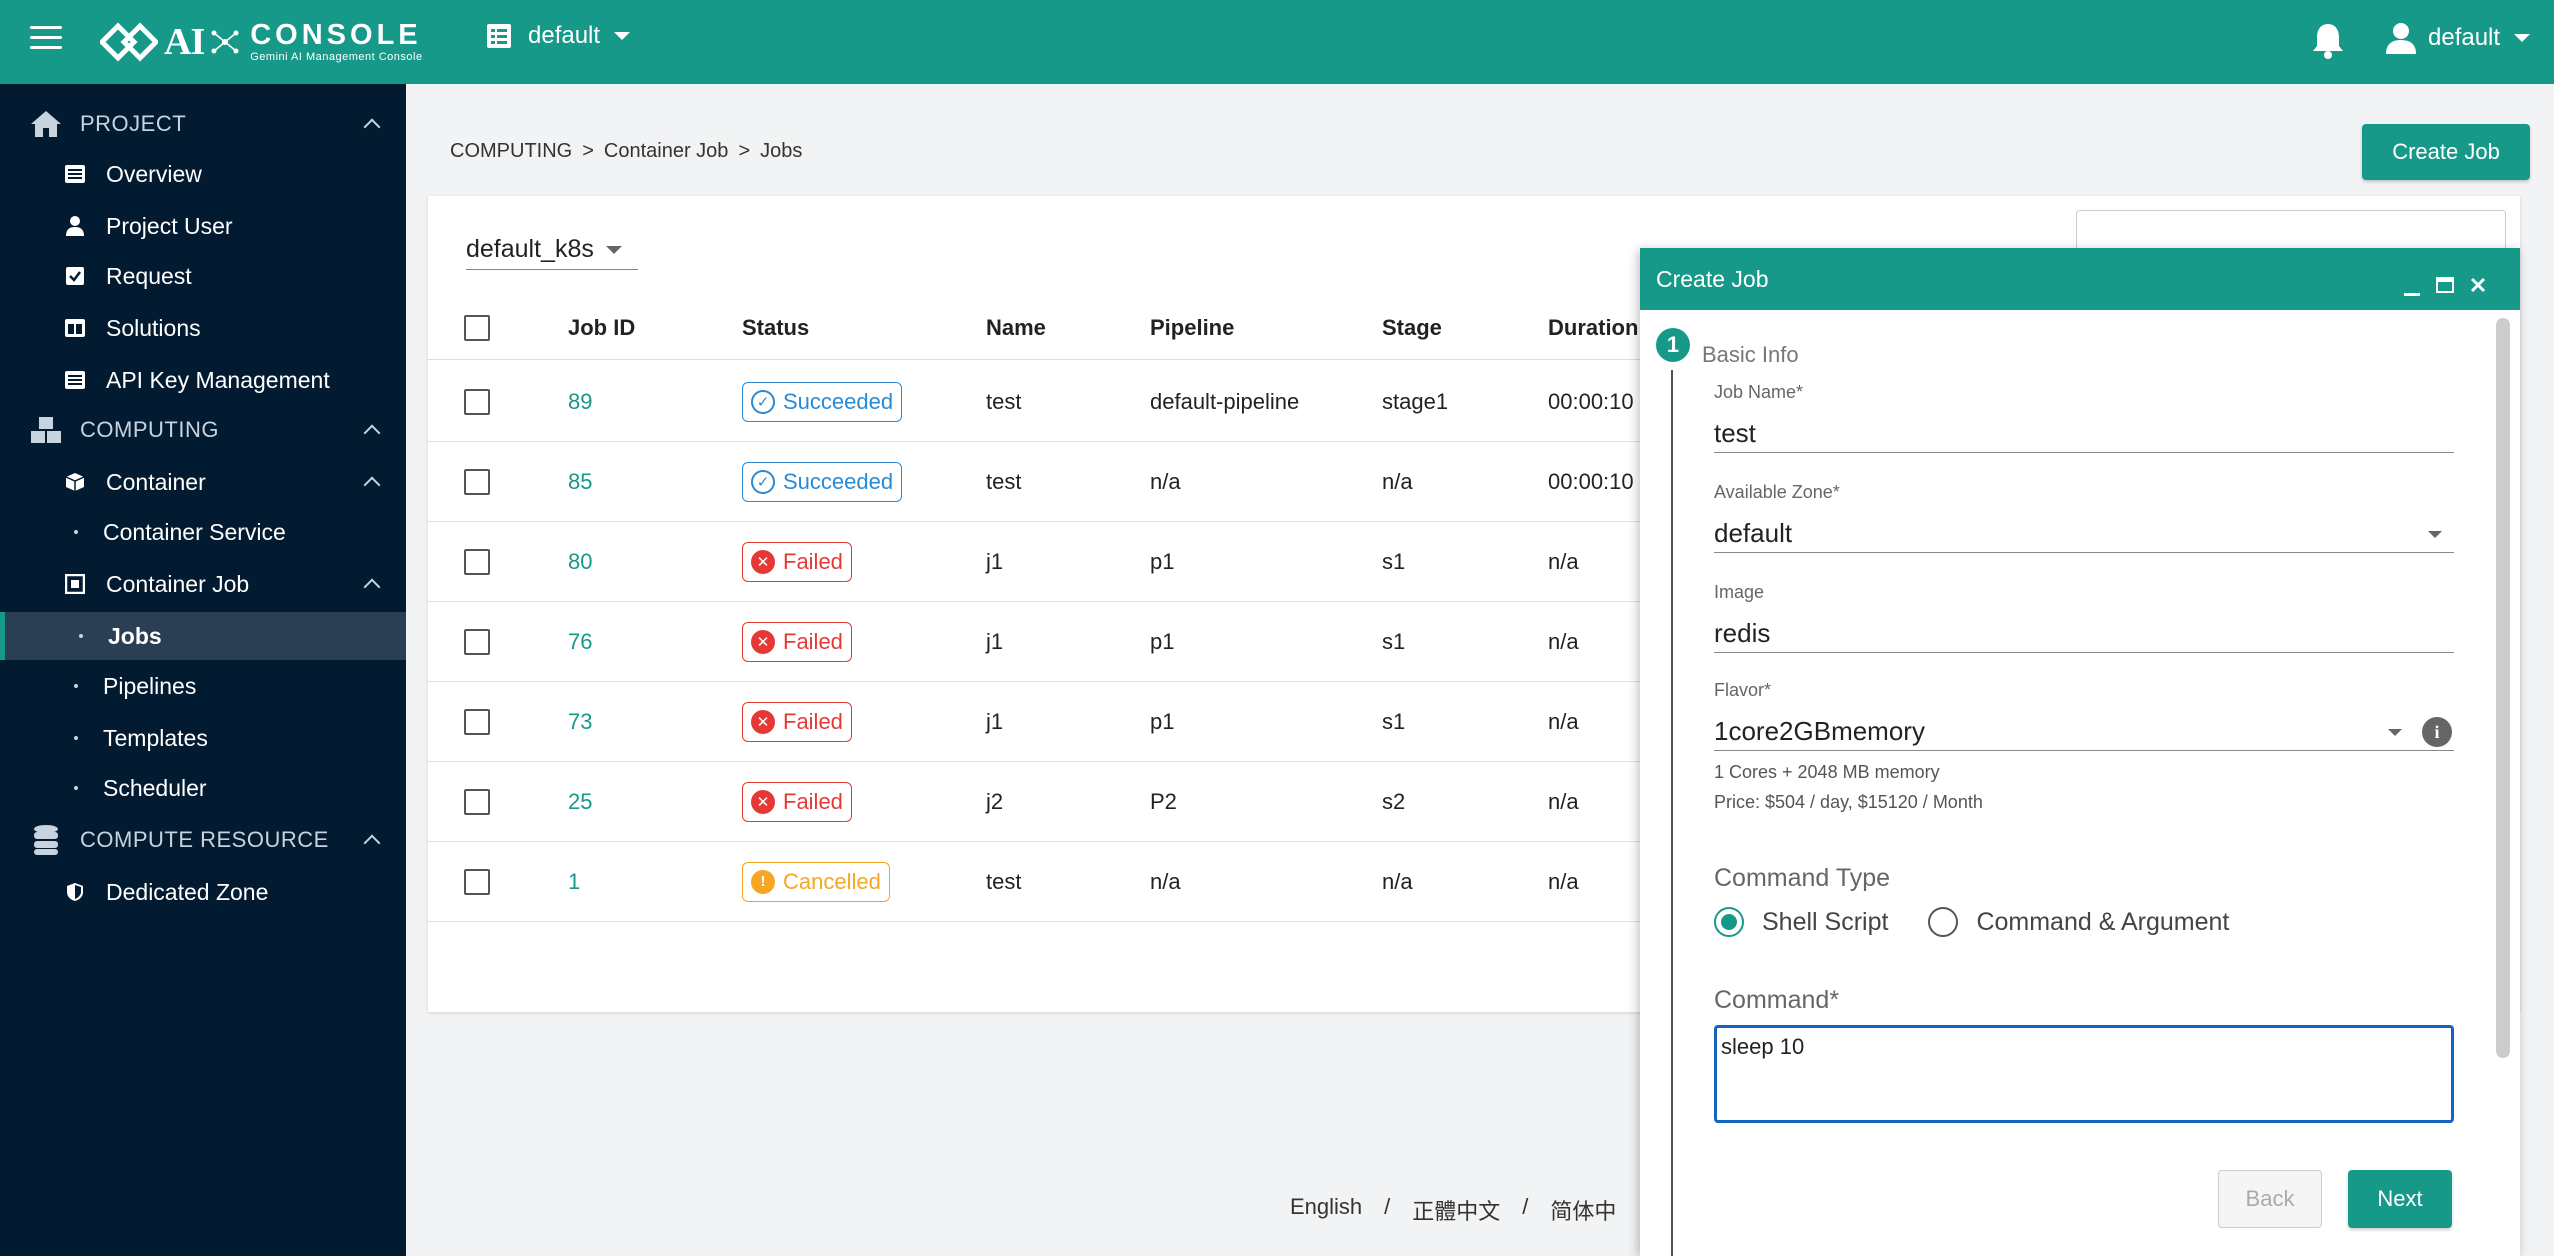 The image size is (2554, 1256). Describe the element at coordinates (46, 41) in the screenshot. I see `menu-icon` at that location.